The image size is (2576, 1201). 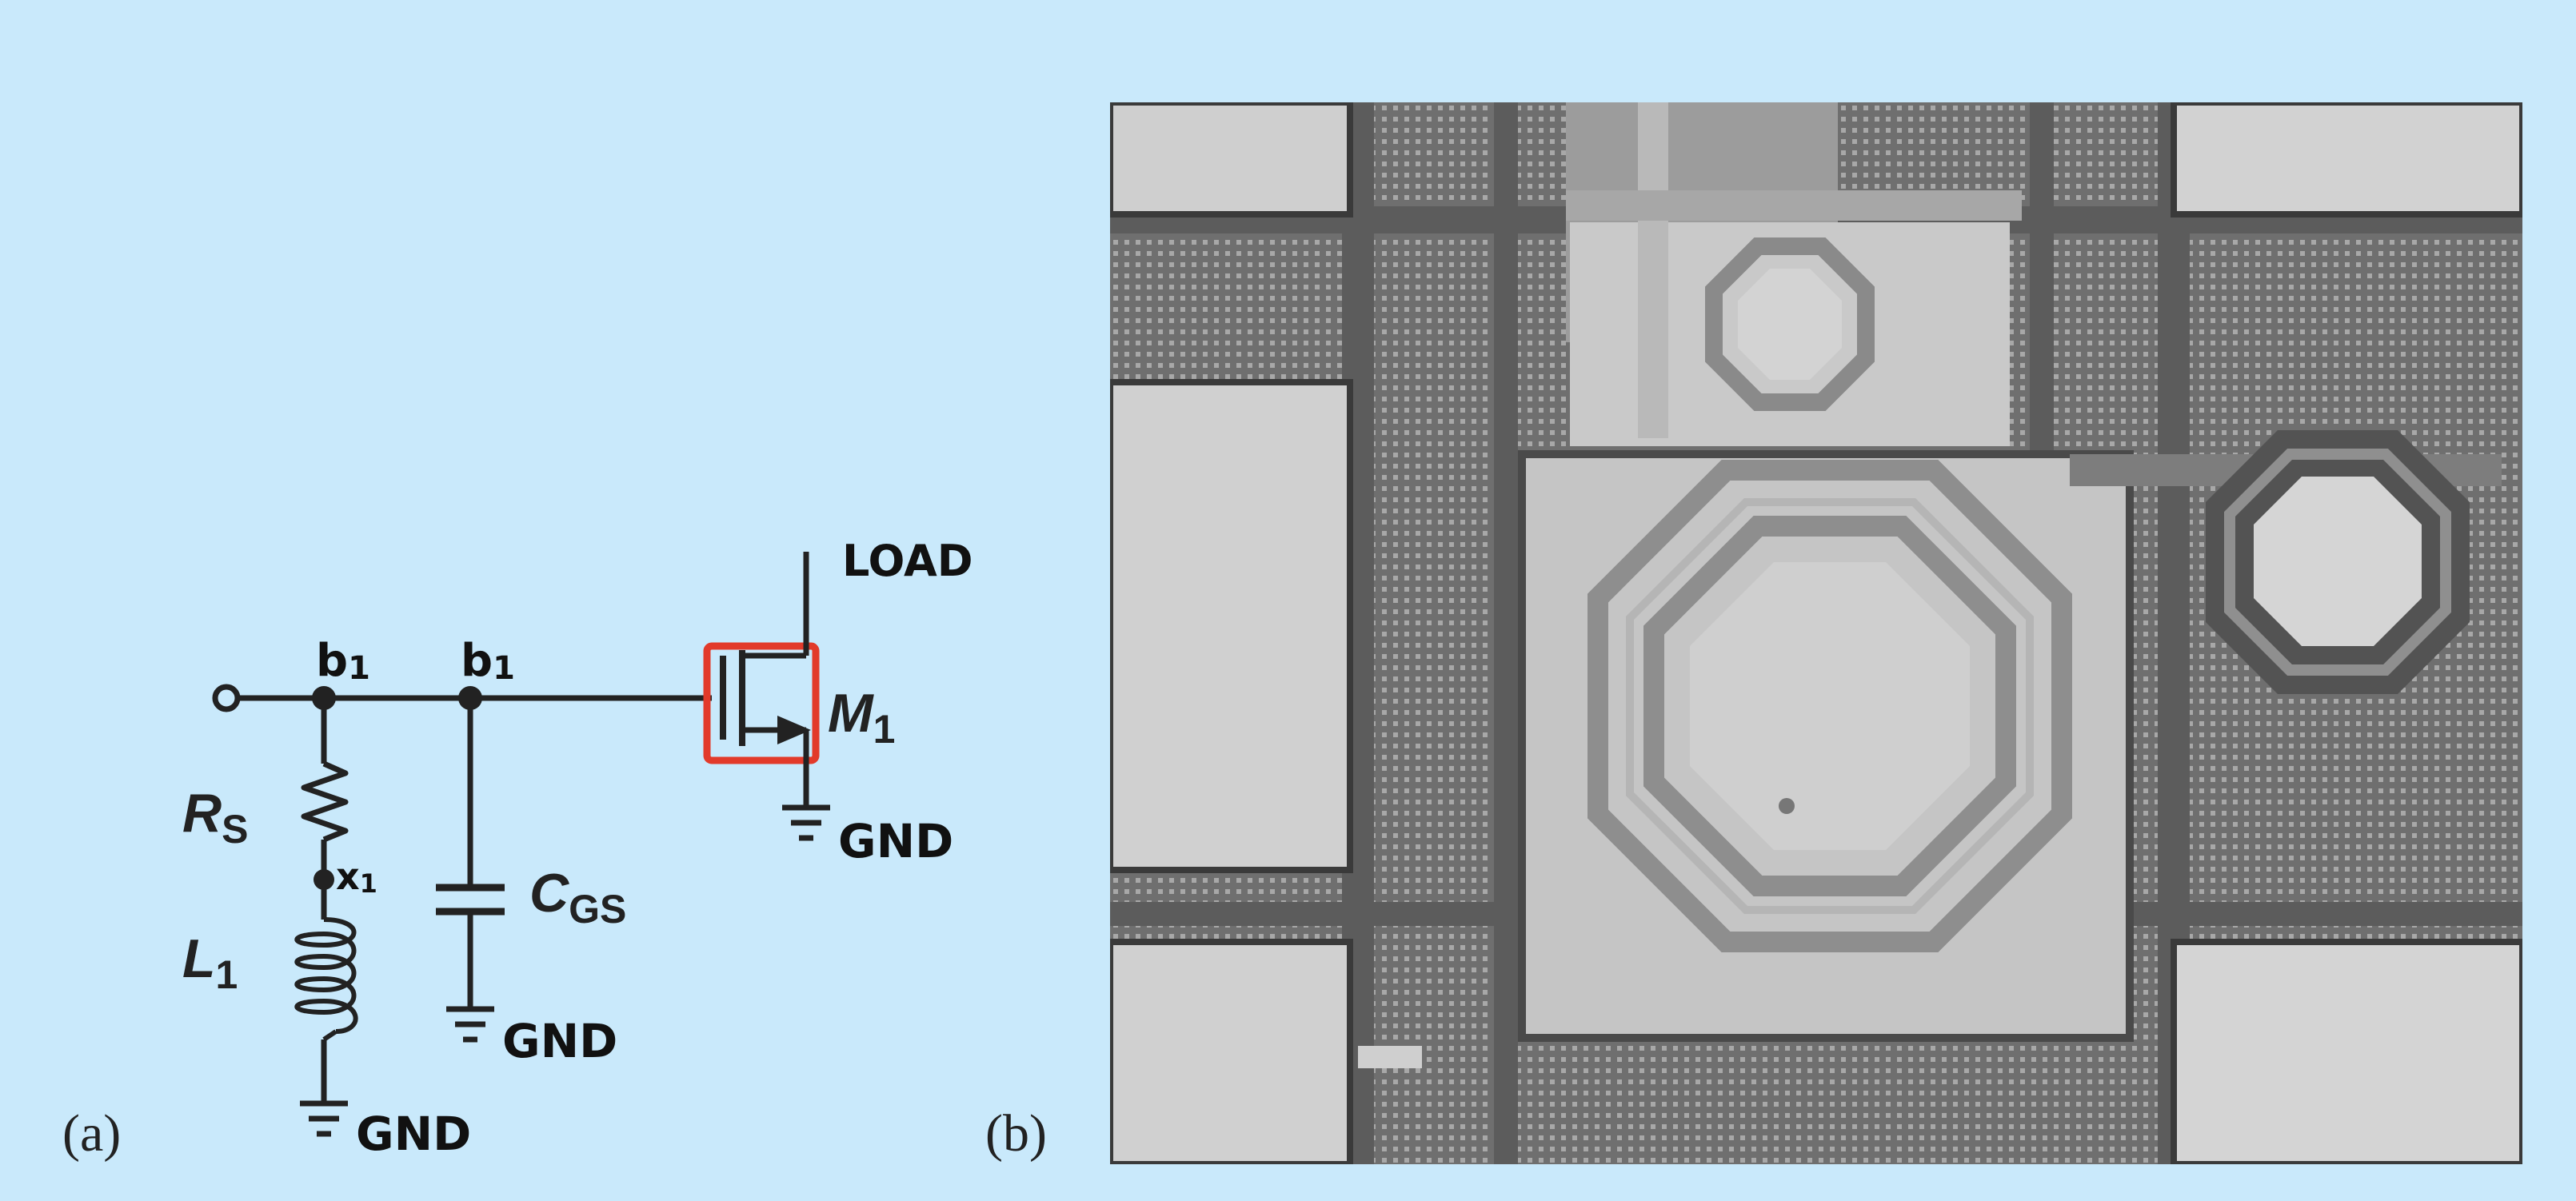 I want to click on inductor-l1, so click(x=326, y=975).